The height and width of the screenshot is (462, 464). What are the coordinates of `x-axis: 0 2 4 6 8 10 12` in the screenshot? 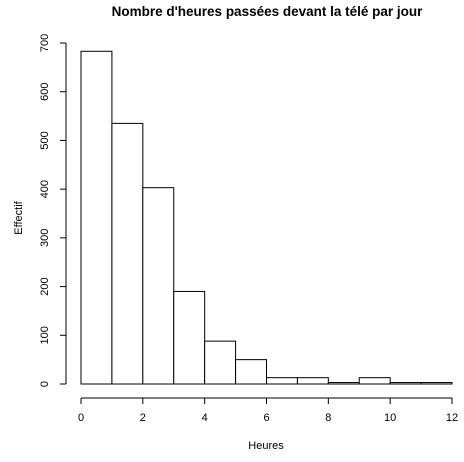 It's located at (268, 410).